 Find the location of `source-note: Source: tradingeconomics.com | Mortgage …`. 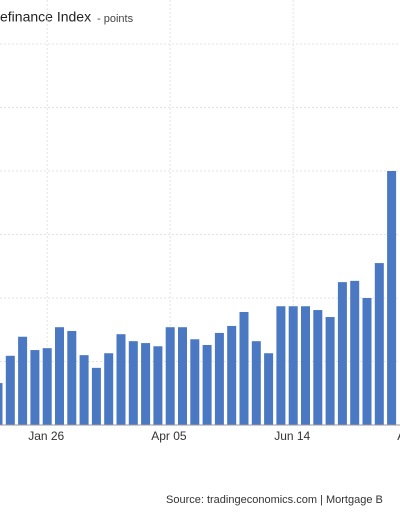

source-note: Source: tradingeconomics.com | Mortgage … is located at coordinates (274, 500).